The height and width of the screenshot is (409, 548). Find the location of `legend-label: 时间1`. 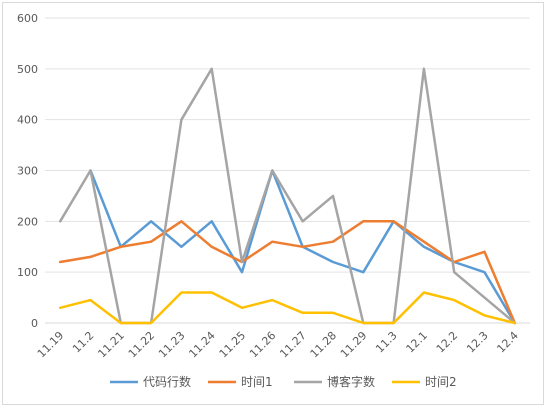

legend-label: 时间1 is located at coordinates (257, 382).